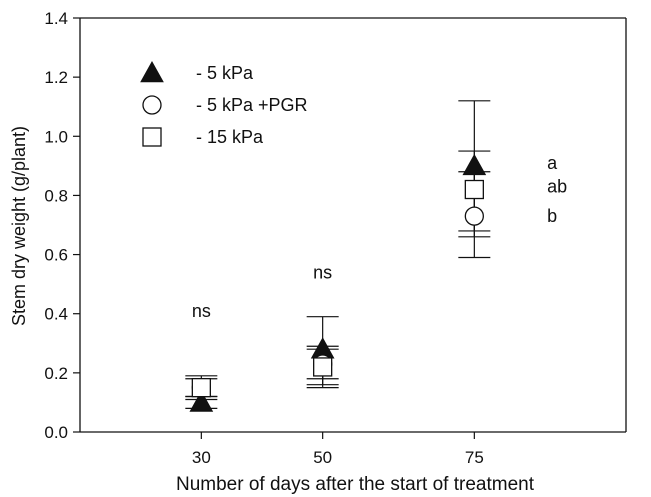 This screenshot has width=651, height=497. Describe the element at coordinates (474, 457) in the screenshot. I see `x-tick-label: 75` at that location.